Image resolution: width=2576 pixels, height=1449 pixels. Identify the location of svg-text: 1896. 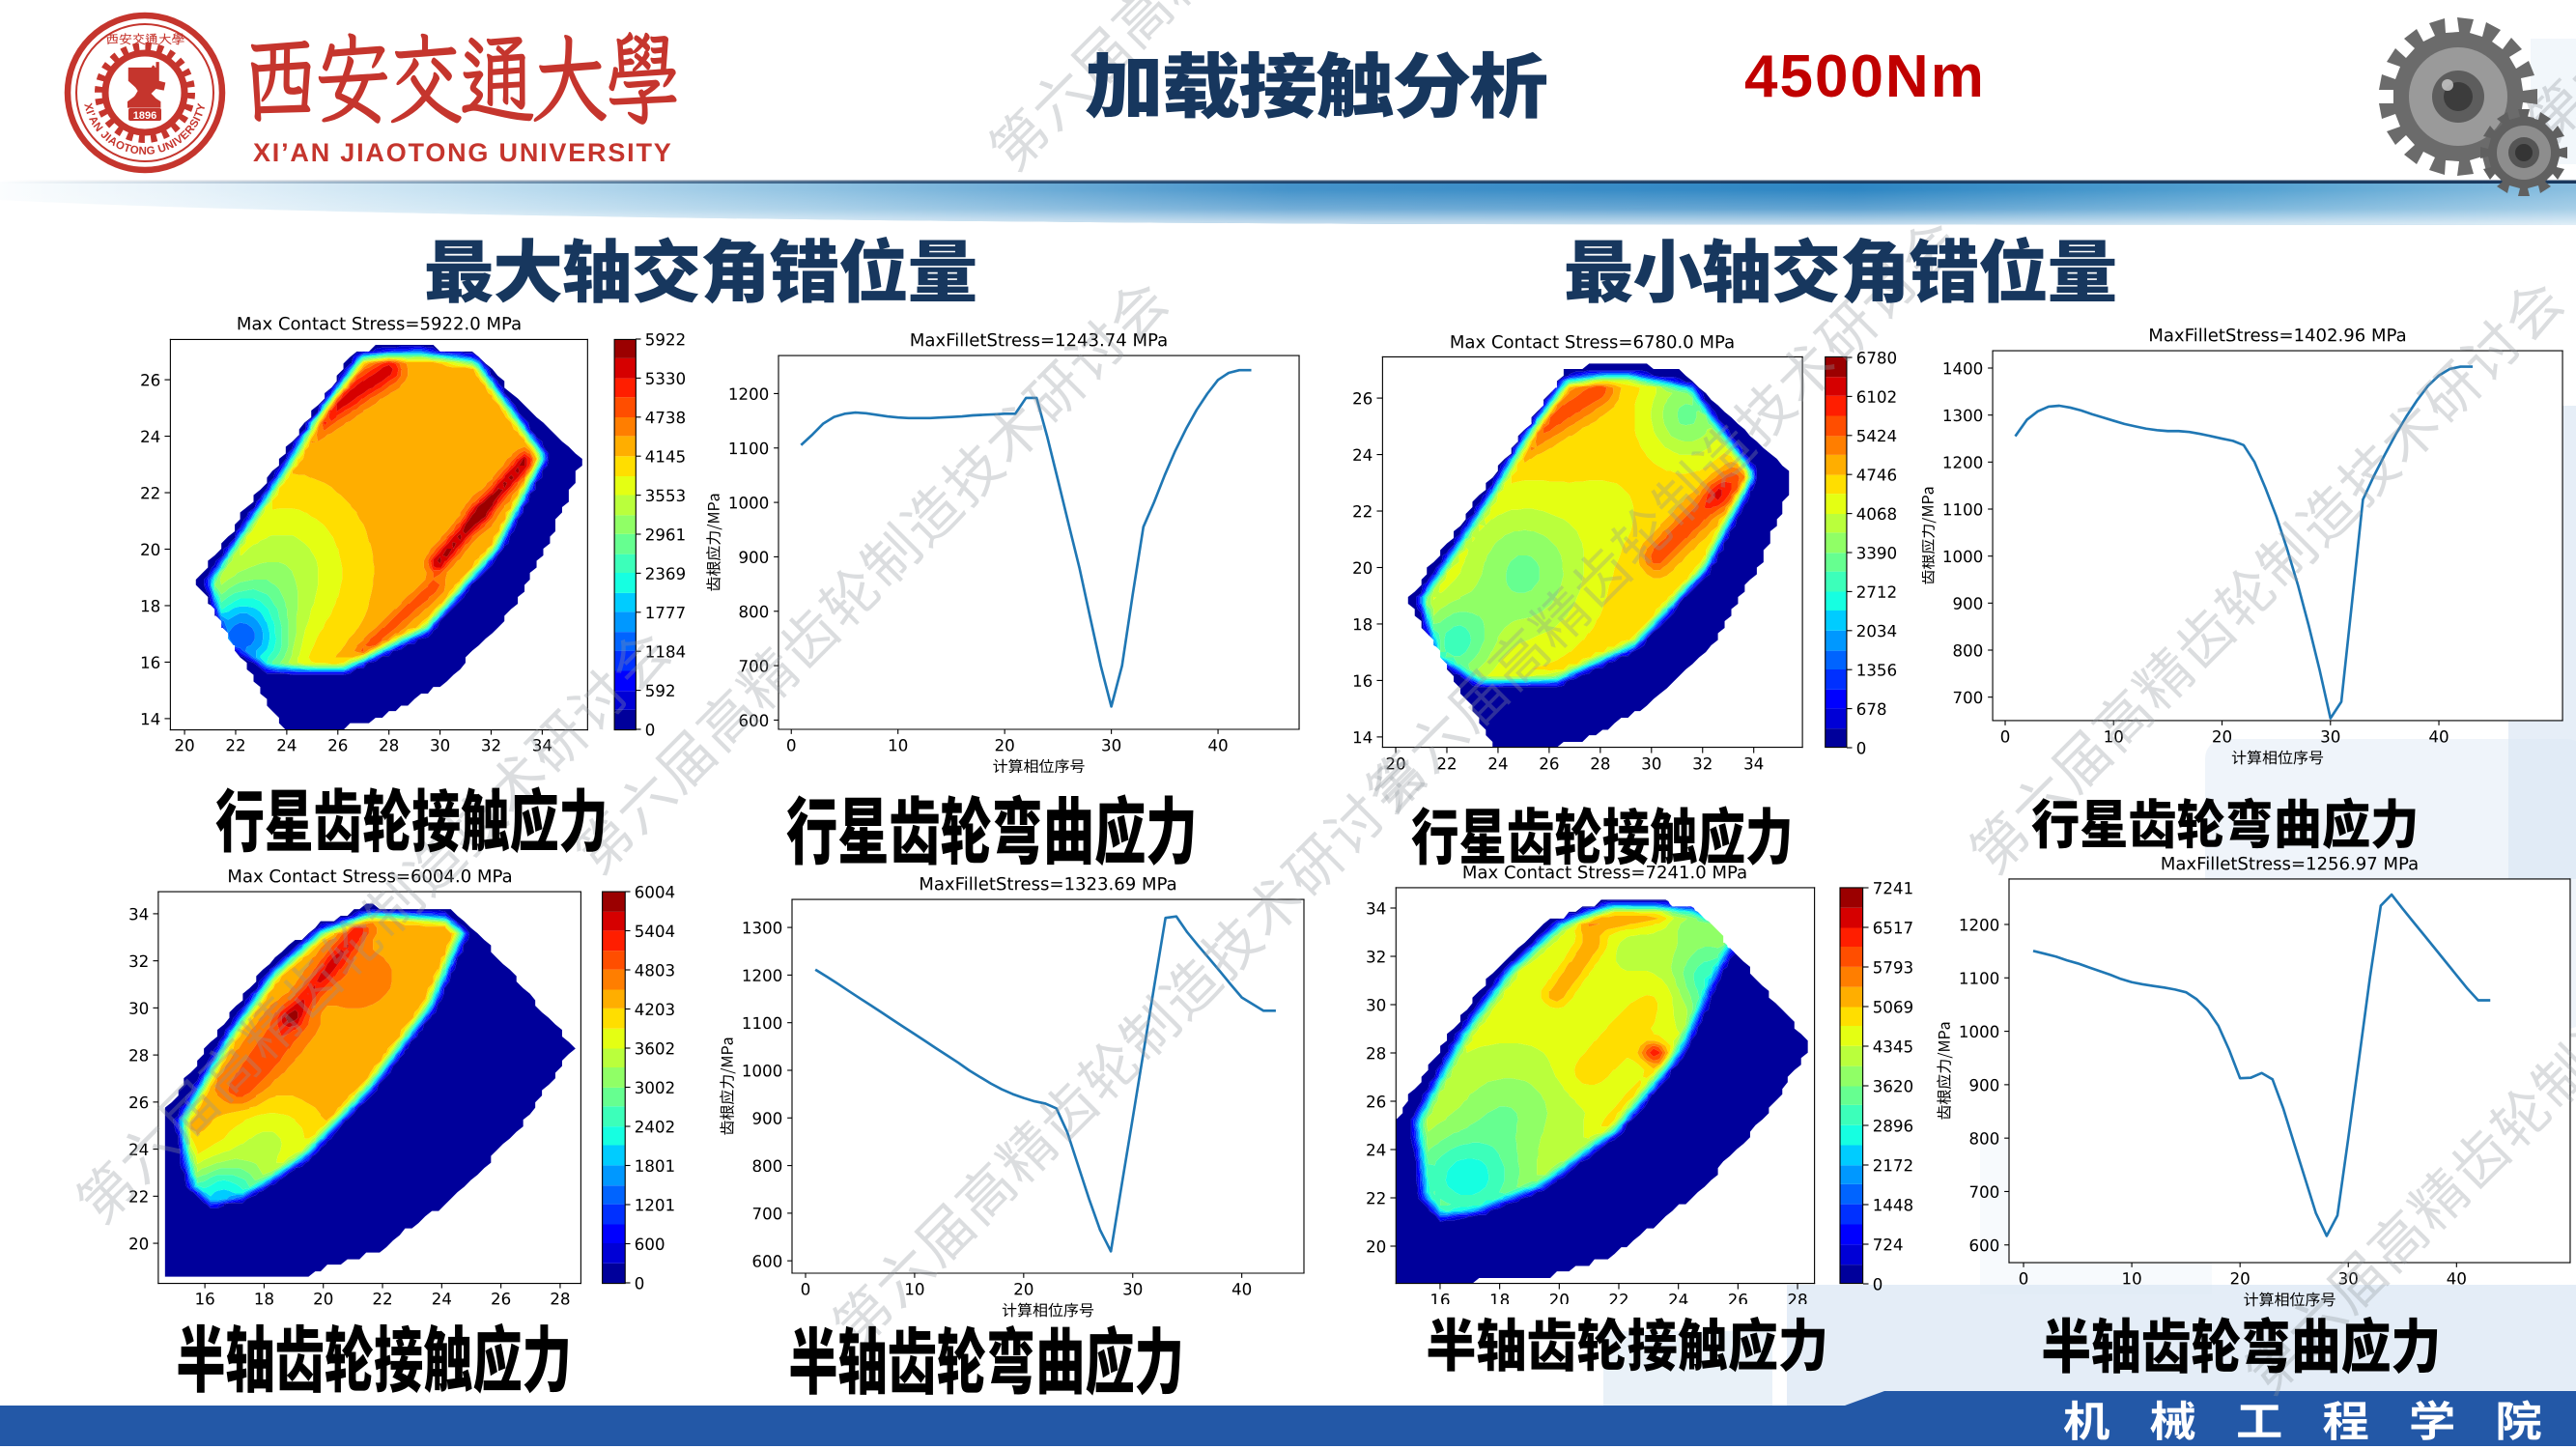
(144, 116).